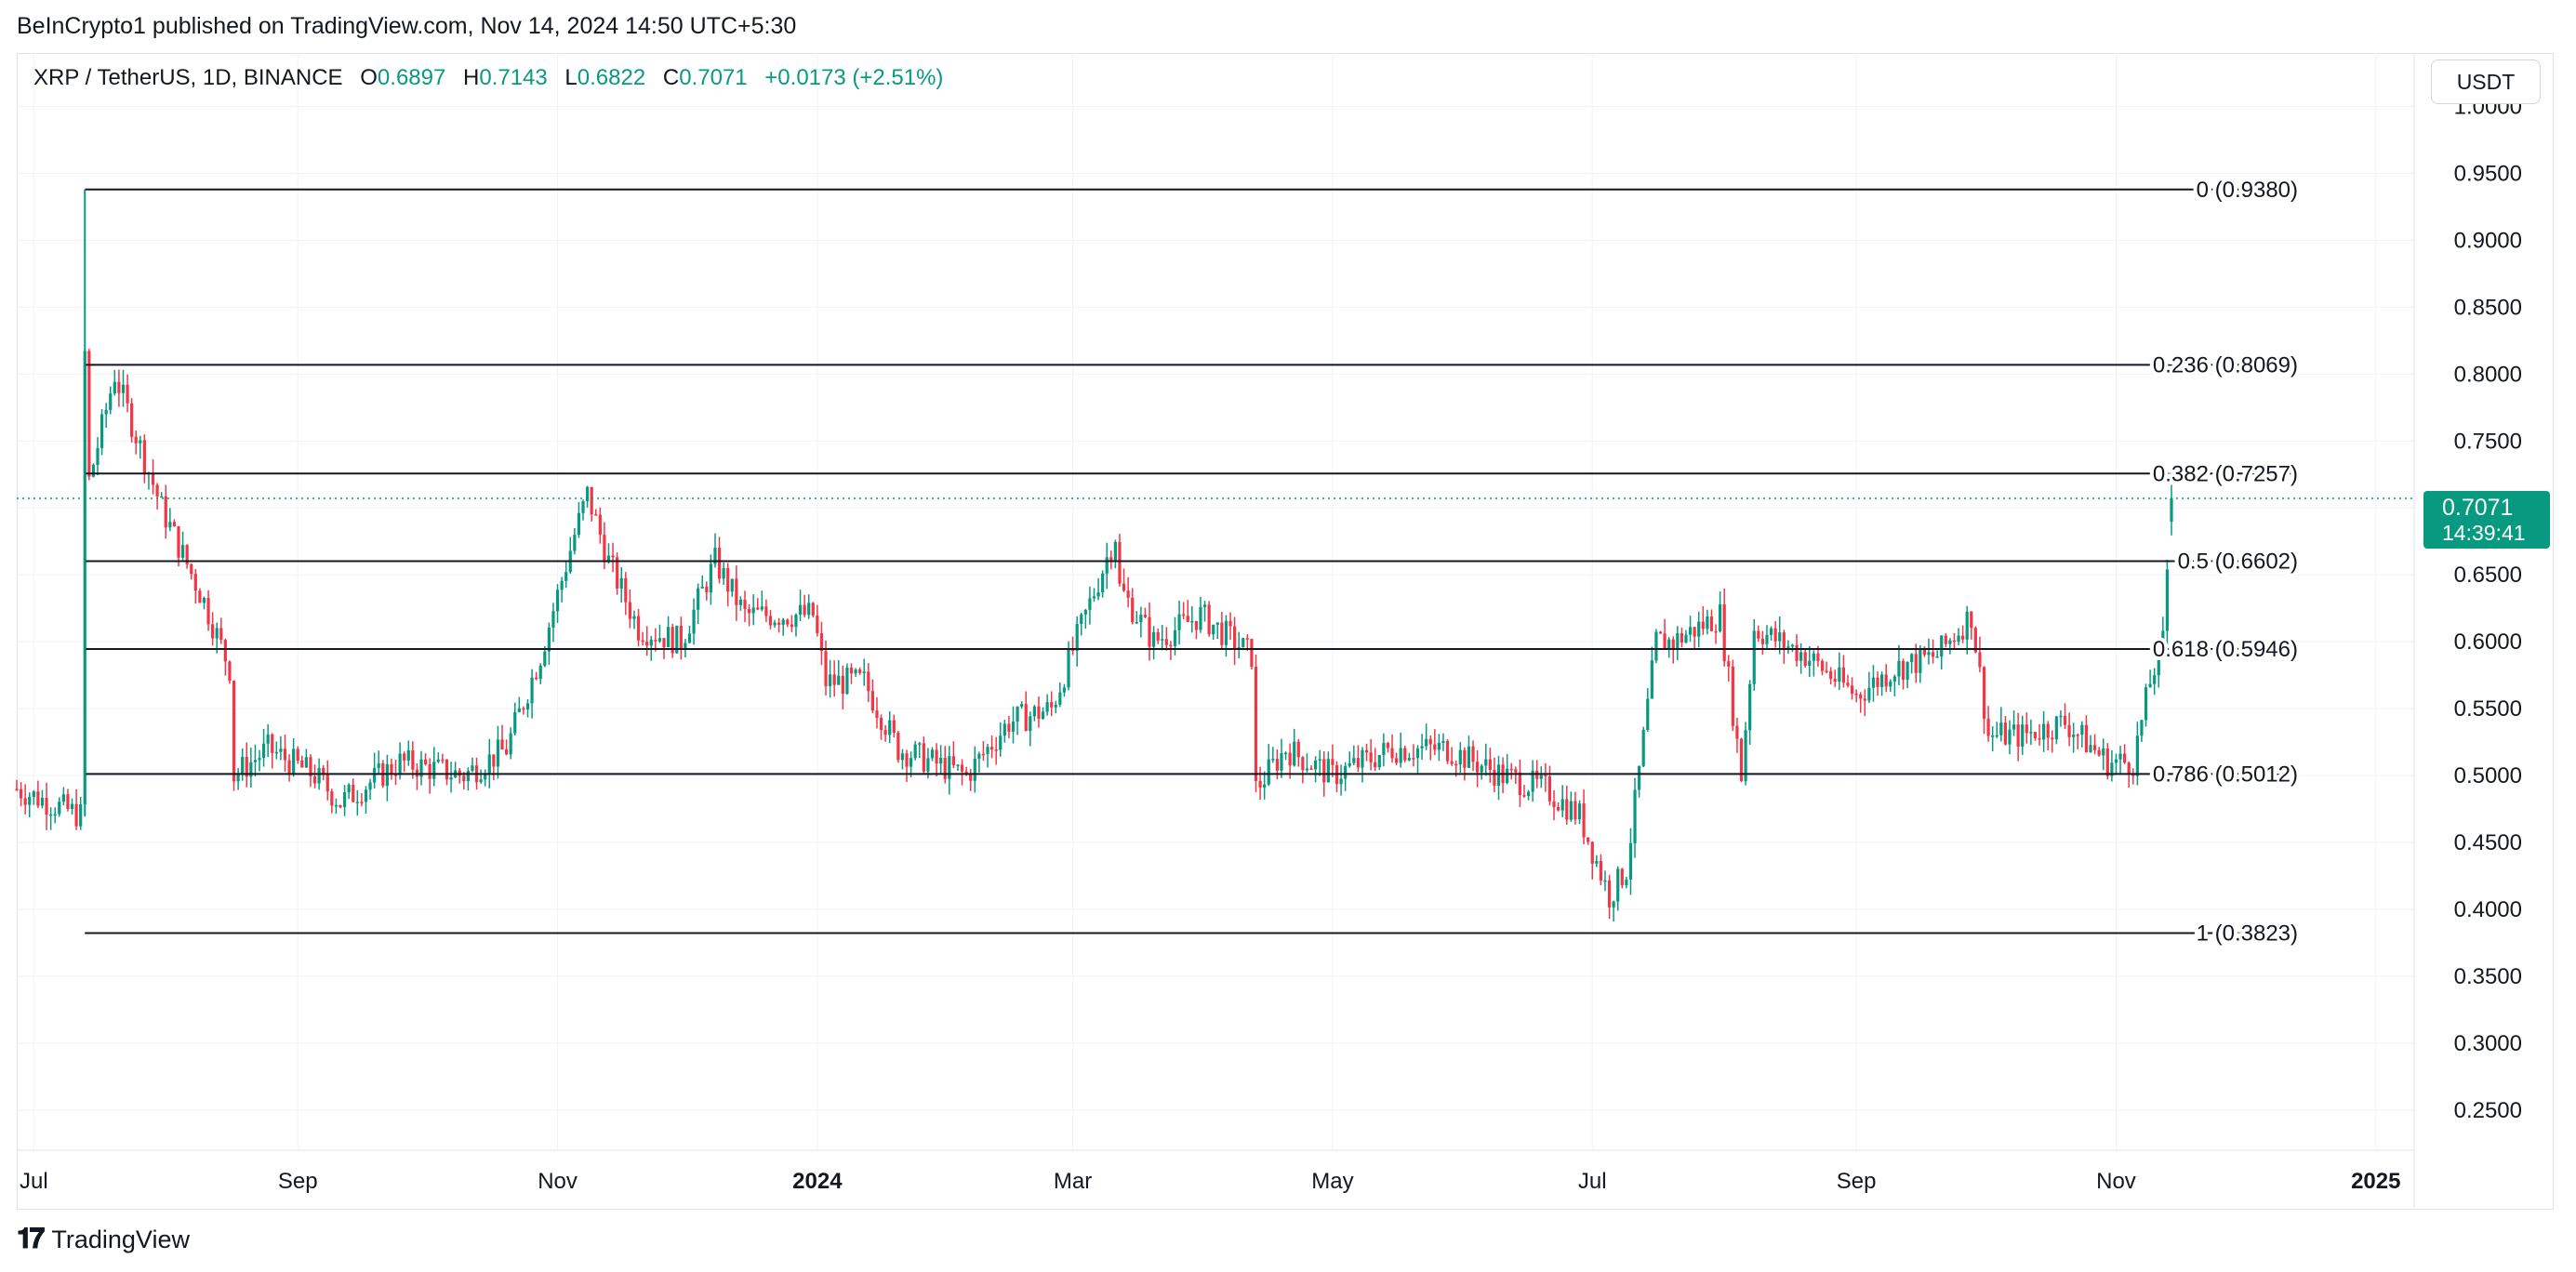 The width and height of the screenshot is (2576, 1272). Describe the element at coordinates (103, 1239) in the screenshot. I see `tradingview-logo: 𝟏𝟕 TradingView` at that location.